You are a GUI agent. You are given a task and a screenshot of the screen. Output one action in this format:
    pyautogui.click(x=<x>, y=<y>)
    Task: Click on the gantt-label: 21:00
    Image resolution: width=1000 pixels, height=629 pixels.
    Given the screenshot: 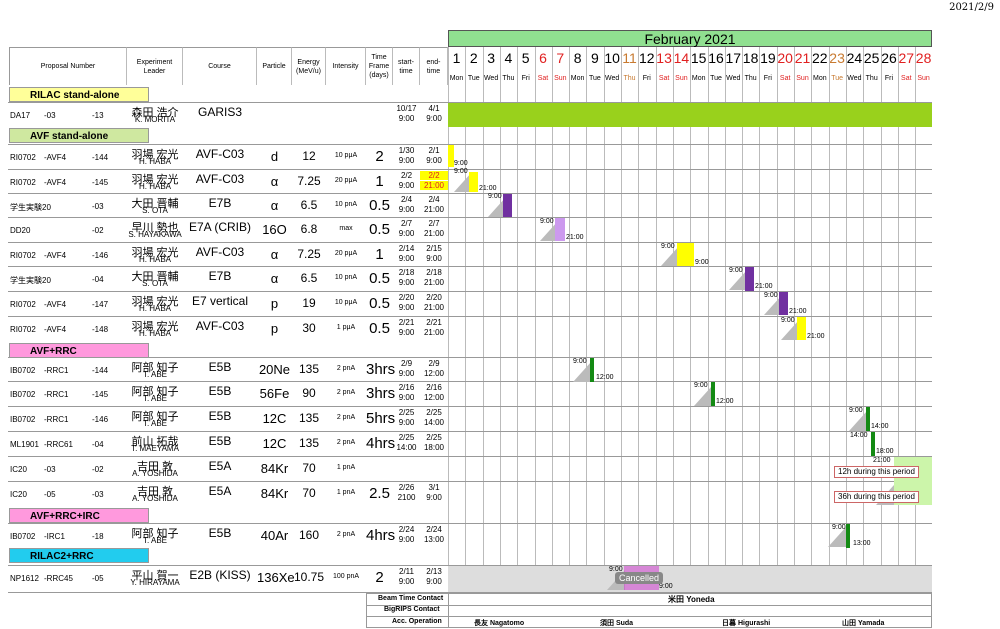 What is the action you would take?
    pyautogui.click(x=488, y=188)
    